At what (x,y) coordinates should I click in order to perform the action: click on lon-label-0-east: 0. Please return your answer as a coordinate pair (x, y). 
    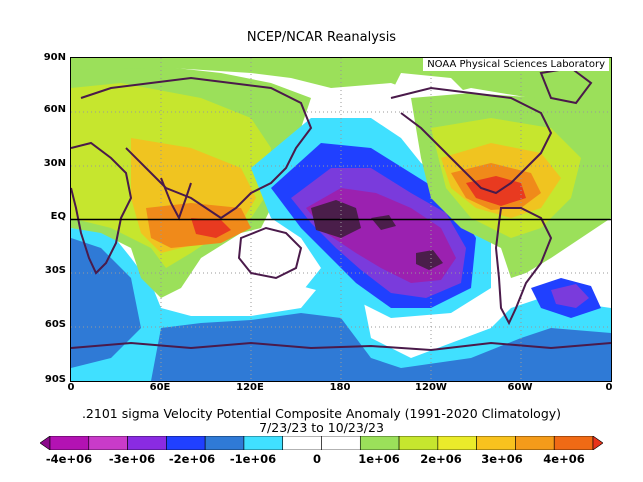
    Looking at the image, I should click on (609, 387).